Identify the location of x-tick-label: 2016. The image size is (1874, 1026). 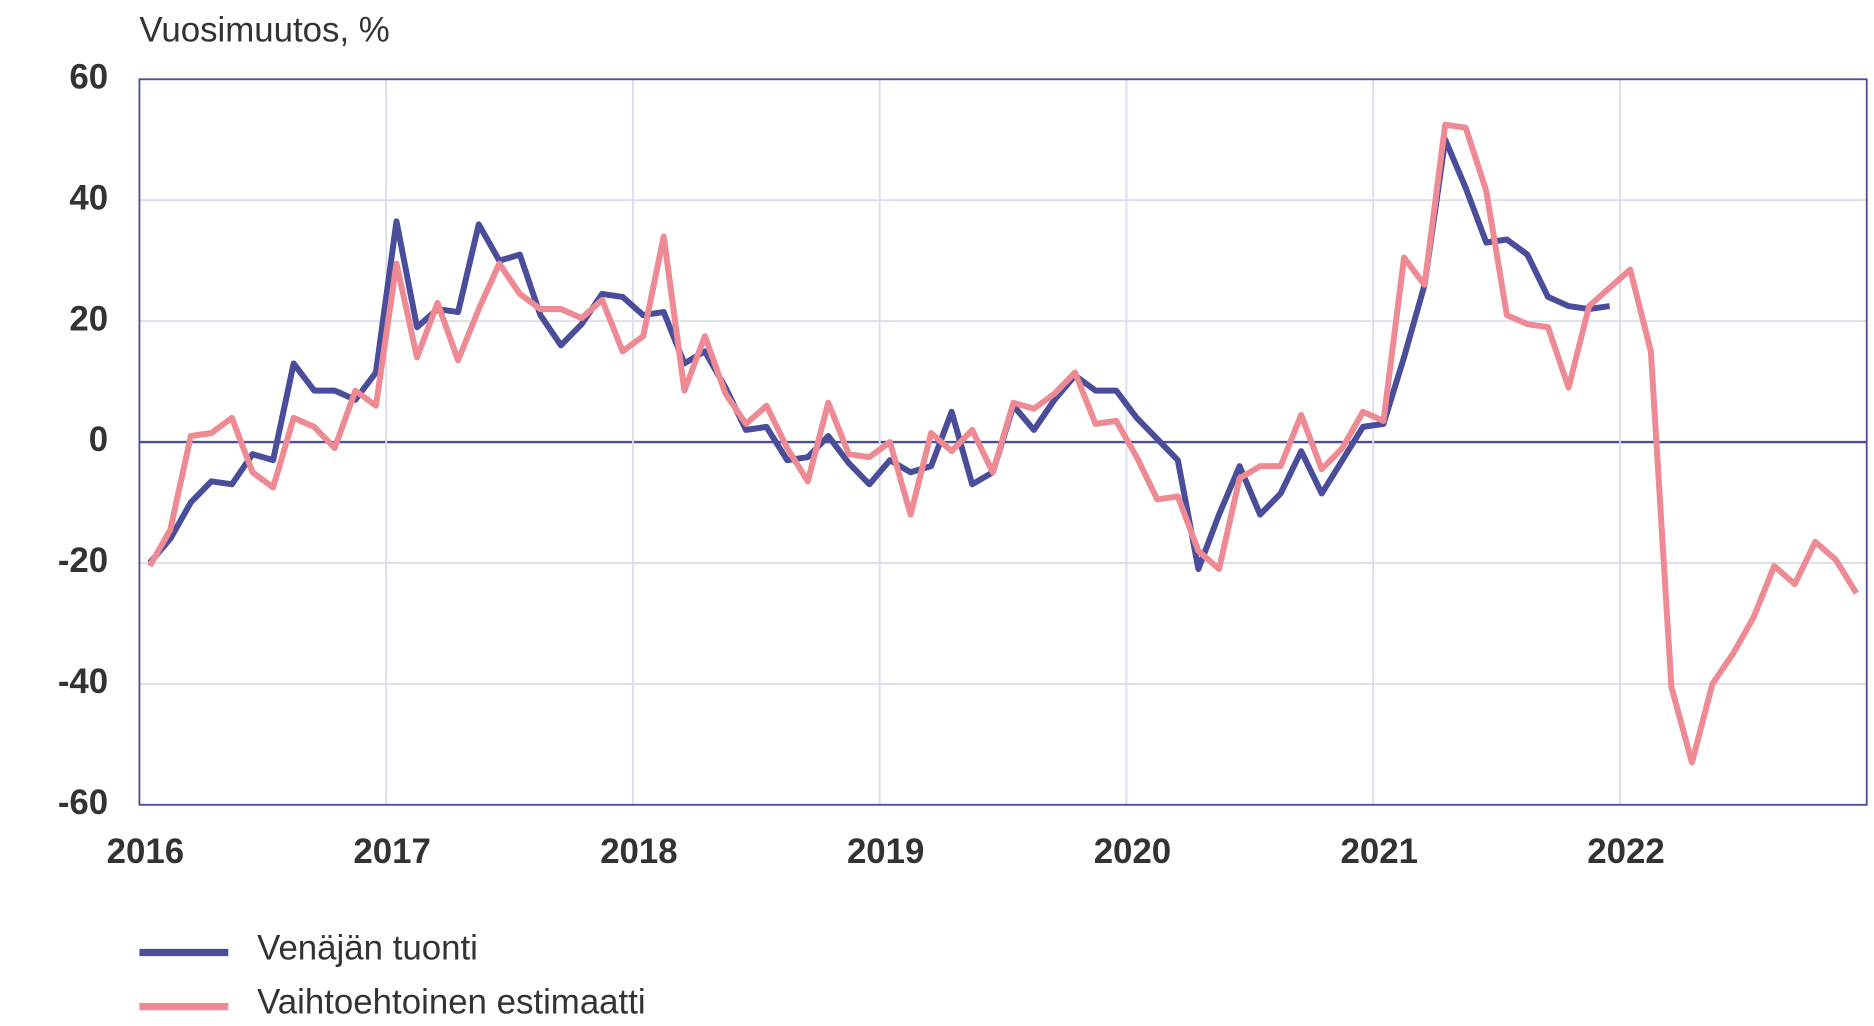
(145, 851).